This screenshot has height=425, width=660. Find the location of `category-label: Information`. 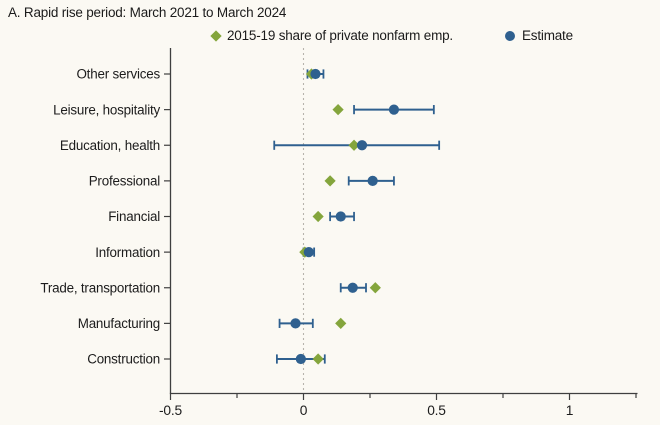

category-label: Information is located at coordinates (127, 252).